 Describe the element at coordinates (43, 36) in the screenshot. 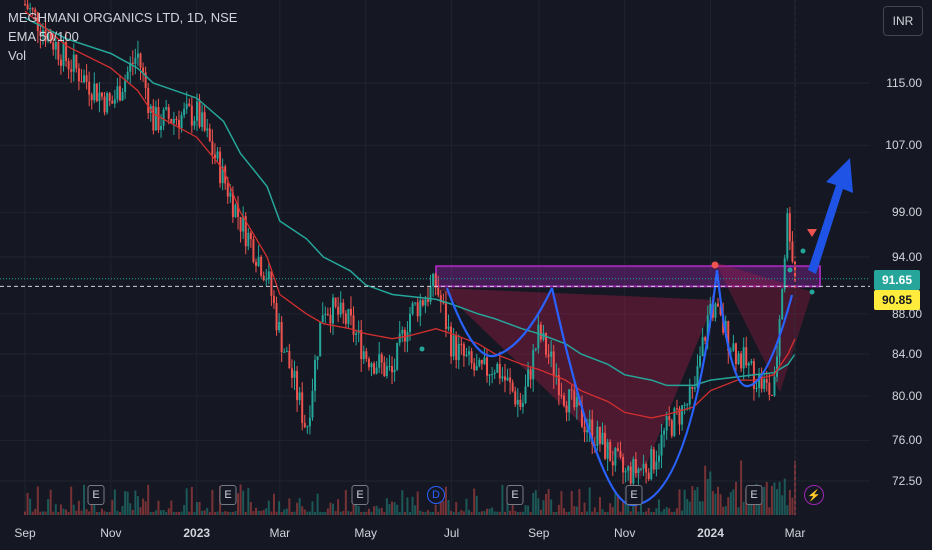

I see `ema-indicator-label: EMA 50/100` at that location.